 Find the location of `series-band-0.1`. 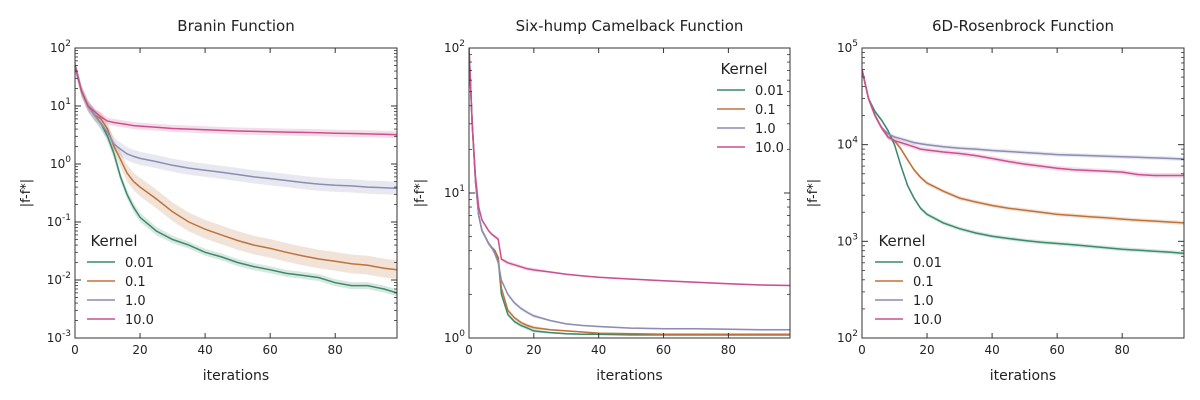

series-band-0.1 is located at coordinates (236, 169).